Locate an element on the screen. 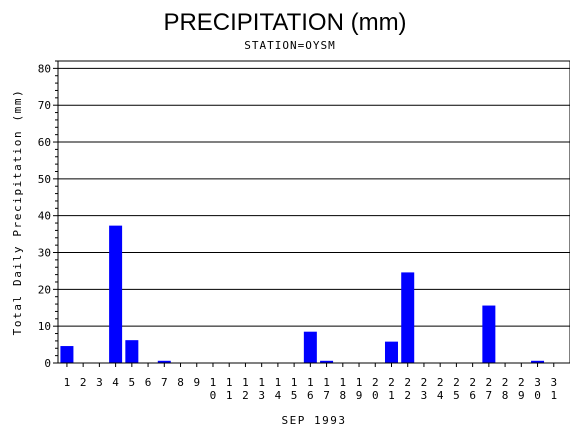 The image size is (570, 430). x-tick-label: 3 is located at coordinates (99, 382).